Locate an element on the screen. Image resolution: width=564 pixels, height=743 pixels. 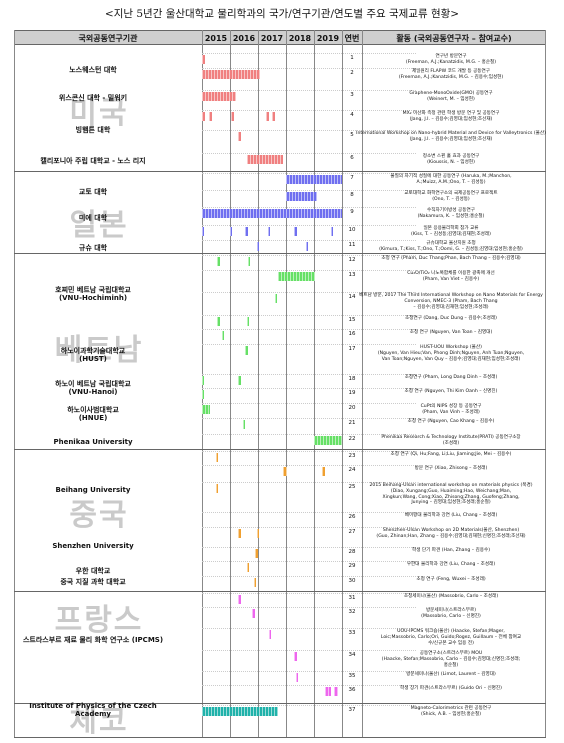
activity-text: 초청 연구 (Nguyen, Van Toan – 김영대) is located at coordinates (451, 333).